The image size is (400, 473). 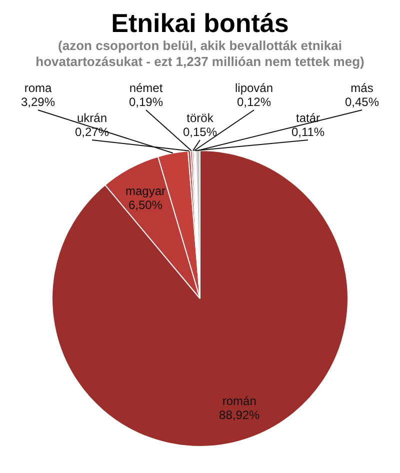 What do you see at coordinates (308, 132) in the screenshot?
I see `data-label: 0,11%` at bounding box center [308, 132].